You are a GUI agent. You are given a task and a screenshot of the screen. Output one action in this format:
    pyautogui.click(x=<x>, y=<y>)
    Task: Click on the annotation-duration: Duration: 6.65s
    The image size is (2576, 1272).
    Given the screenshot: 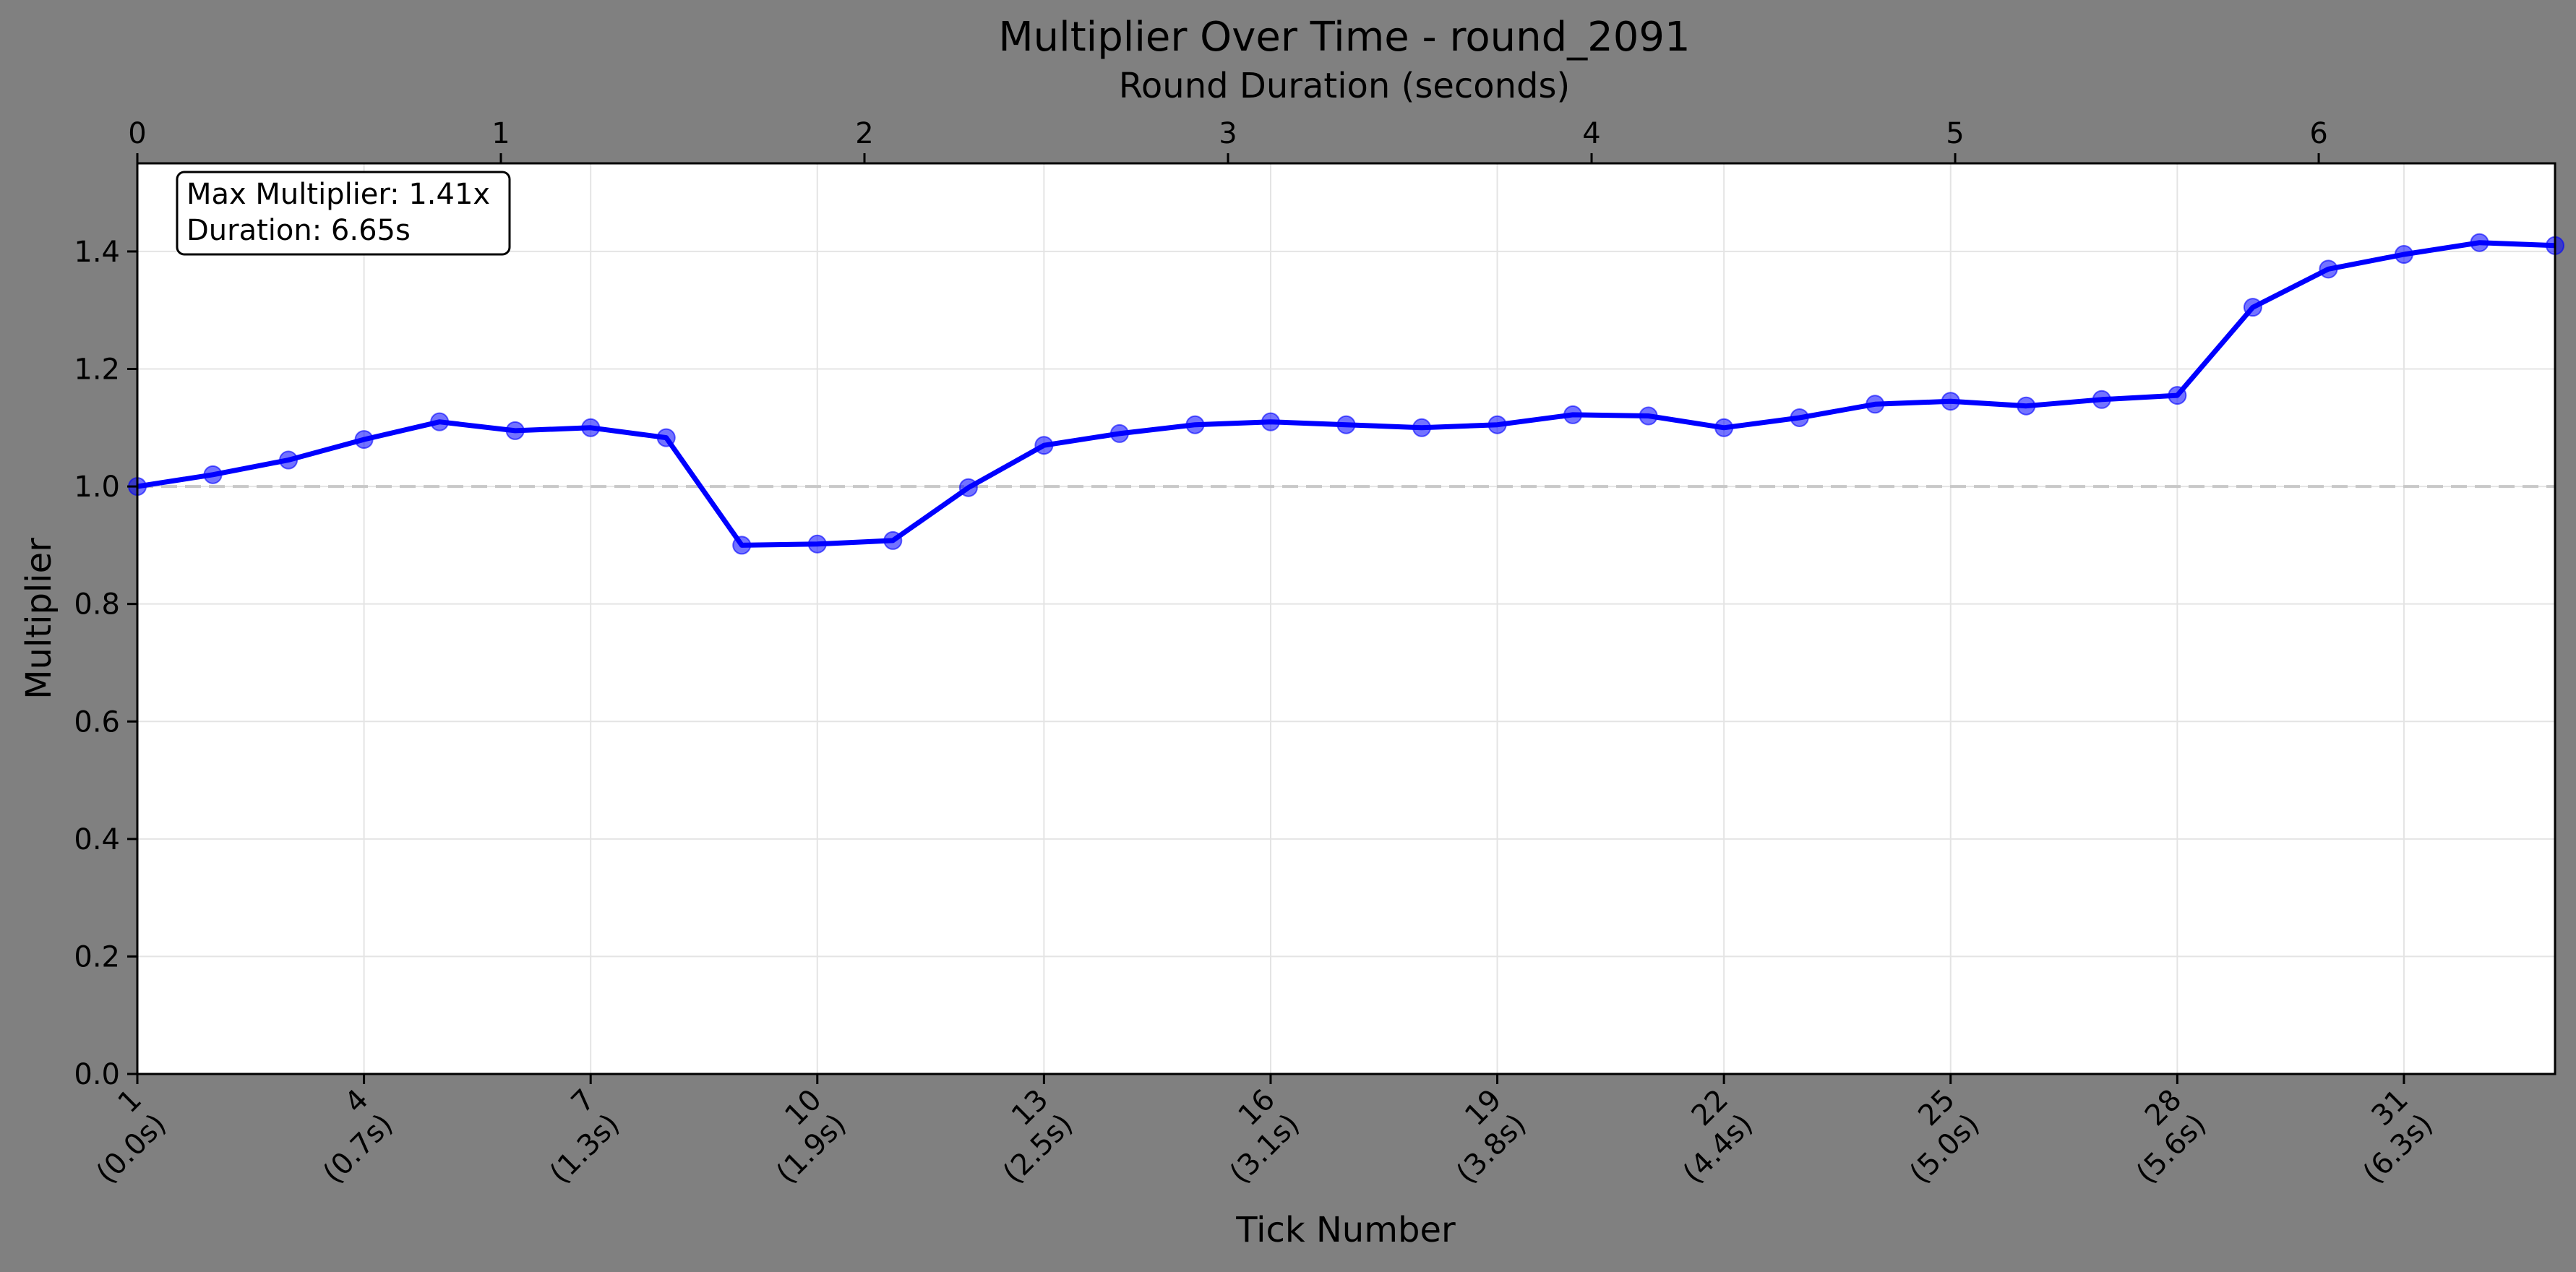 What is the action you would take?
    pyautogui.click(x=298, y=230)
    